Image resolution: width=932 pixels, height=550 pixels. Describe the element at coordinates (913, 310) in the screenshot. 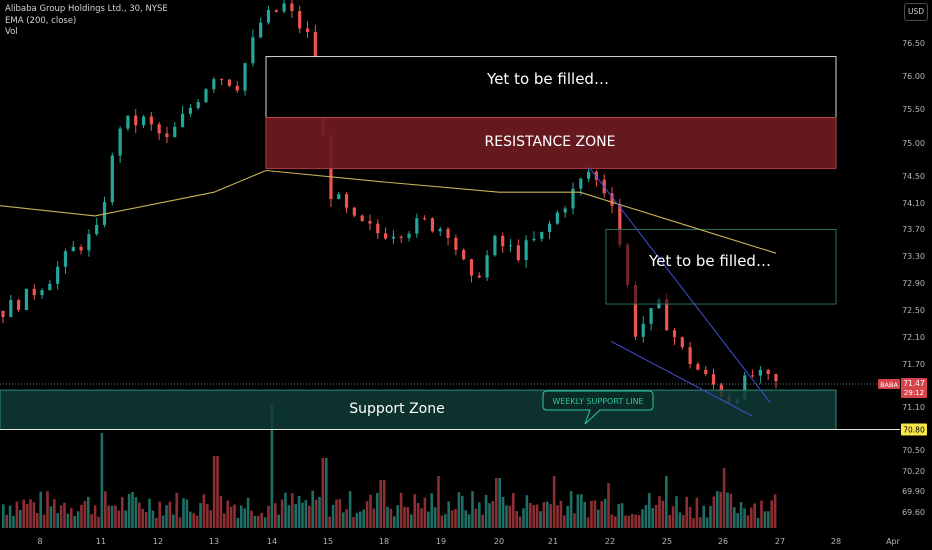

I see `price-tick-label: 72.50` at that location.